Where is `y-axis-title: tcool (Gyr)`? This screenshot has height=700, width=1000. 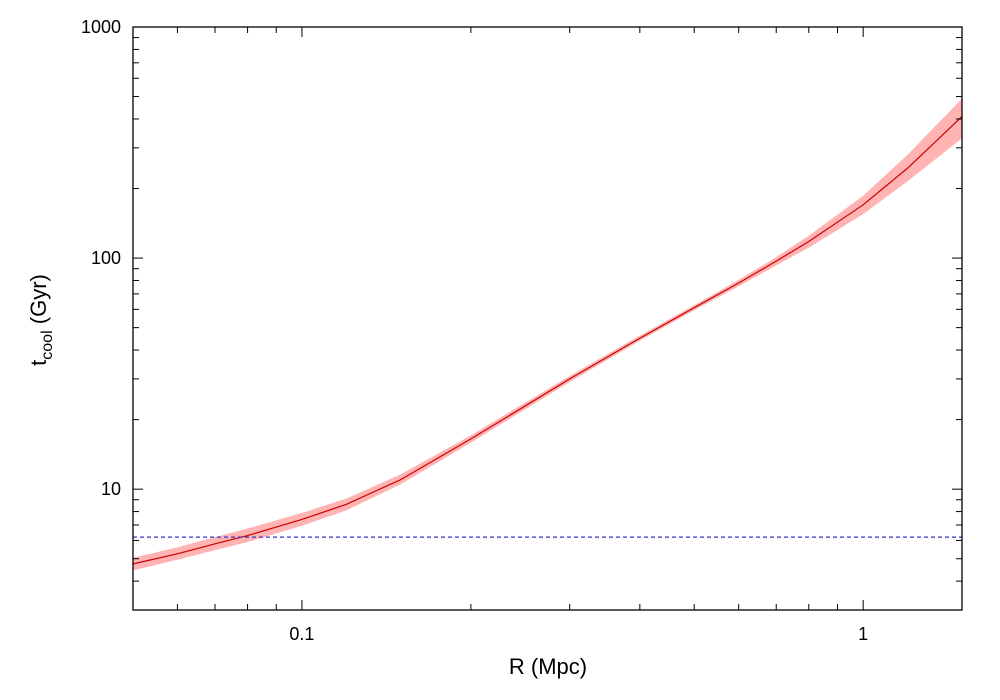
y-axis-title: tcool (Gyr) is located at coordinates (41, 320).